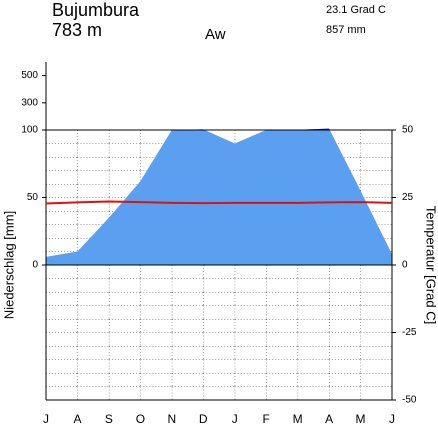 Image resolution: width=438 pixels, height=428 pixels. Describe the element at coordinates (96, 10) in the screenshot. I see `chart-title: Bujumbura` at that location.